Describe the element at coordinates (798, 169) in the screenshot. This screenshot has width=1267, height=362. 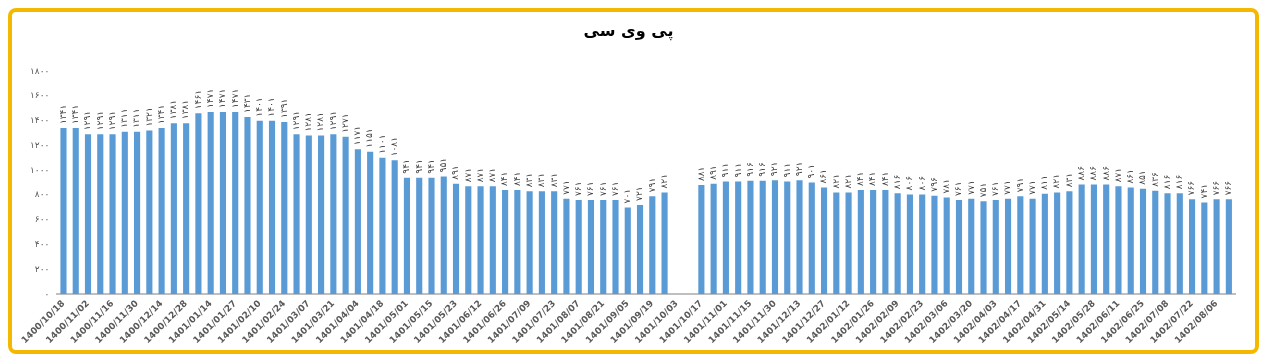
I see `data-label: ۹۲۱` at that location.